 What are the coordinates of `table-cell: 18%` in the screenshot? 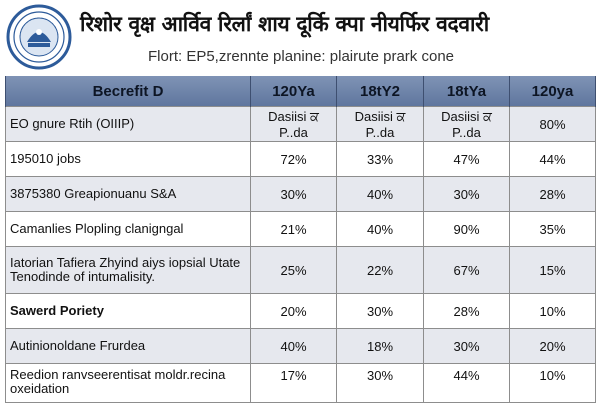 It's located at (380, 346).